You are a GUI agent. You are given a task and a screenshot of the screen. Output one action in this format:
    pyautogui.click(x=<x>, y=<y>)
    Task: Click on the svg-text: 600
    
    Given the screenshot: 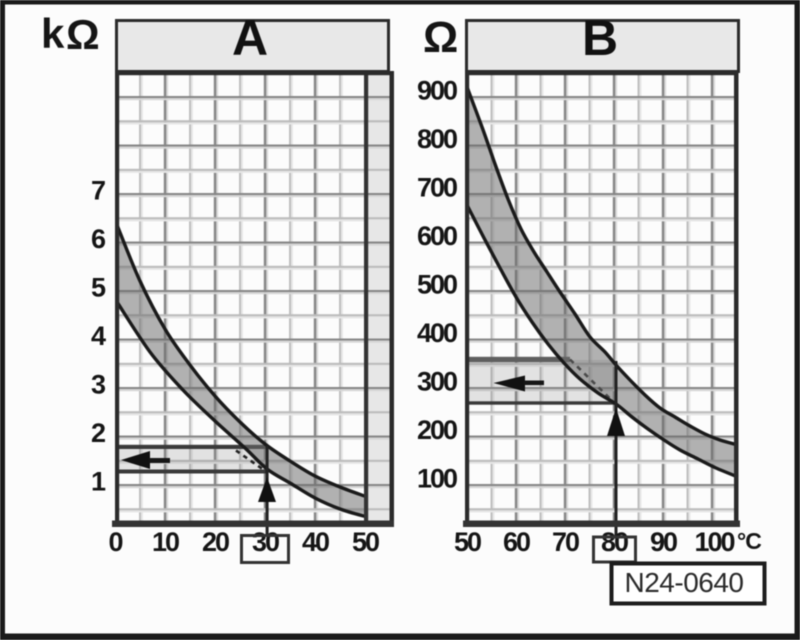 What is the action you would take?
    pyautogui.click(x=437, y=236)
    